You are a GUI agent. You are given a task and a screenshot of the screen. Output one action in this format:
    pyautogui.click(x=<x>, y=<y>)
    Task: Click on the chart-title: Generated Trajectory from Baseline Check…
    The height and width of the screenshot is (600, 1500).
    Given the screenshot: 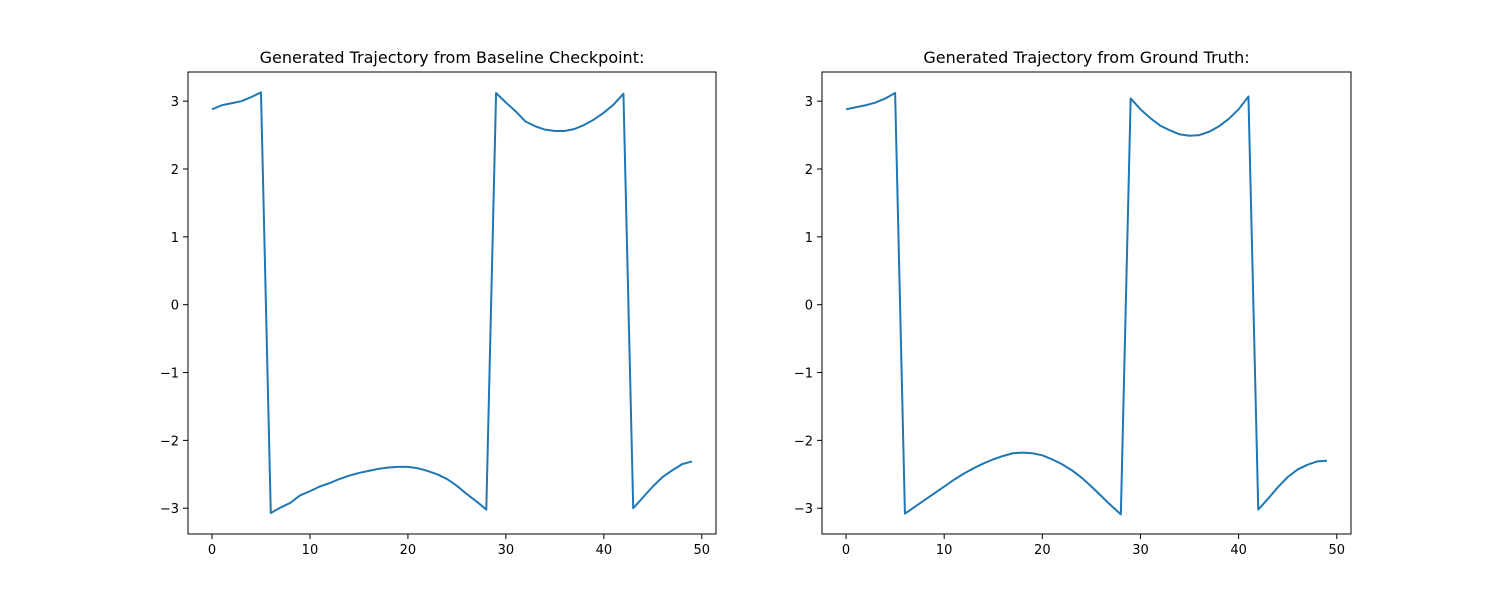 What is the action you would take?
    pyautogui.click(x=452, y=57)
    